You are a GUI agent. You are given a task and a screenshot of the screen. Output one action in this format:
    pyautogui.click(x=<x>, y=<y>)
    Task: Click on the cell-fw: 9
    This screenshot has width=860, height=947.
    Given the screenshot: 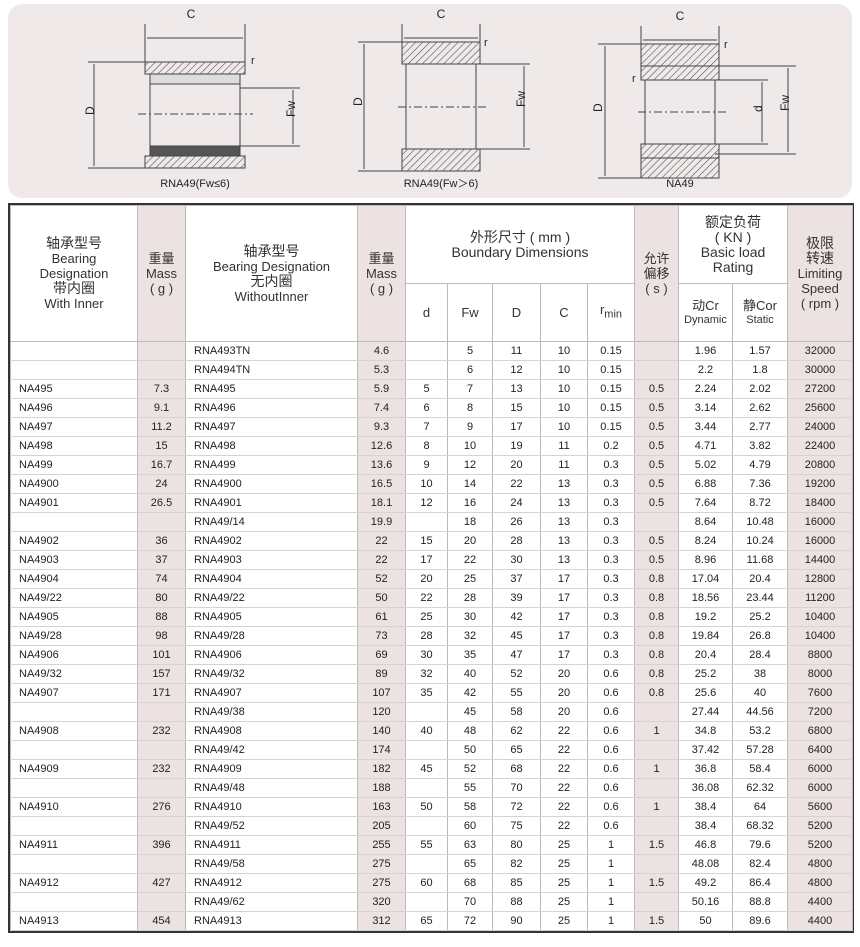 What is the action you would take?
    pyautogui.click(x=470, y=427)
    